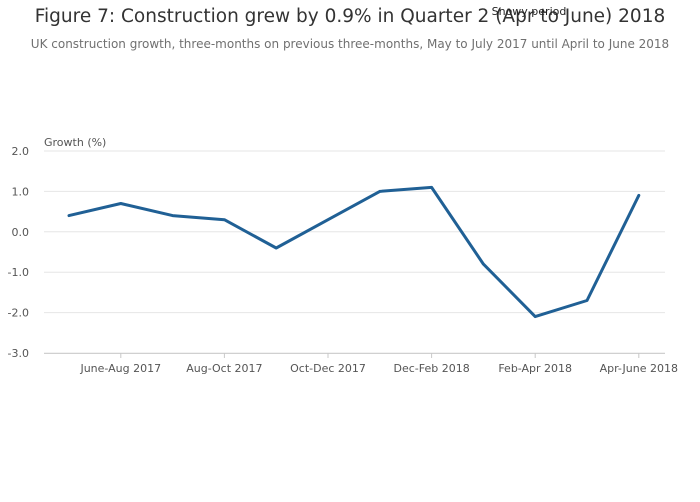  Describe the element at coordinates (328, 368) in the screenshot. I see `x-tick-label: Oct-Dec 2017` at that location.